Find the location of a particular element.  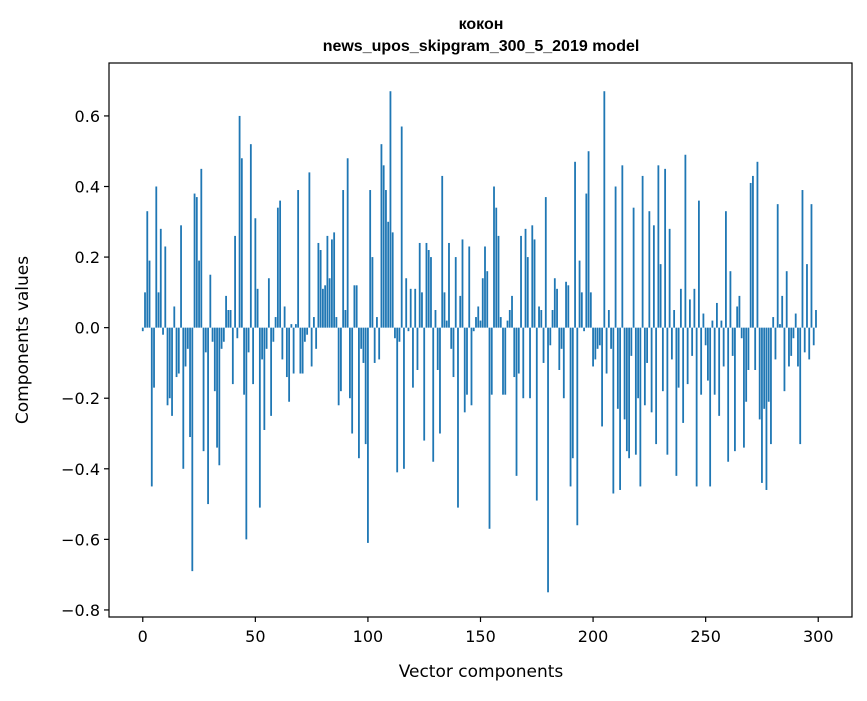

y-tick-label: 0.4 is located at coordinates (87, 187).